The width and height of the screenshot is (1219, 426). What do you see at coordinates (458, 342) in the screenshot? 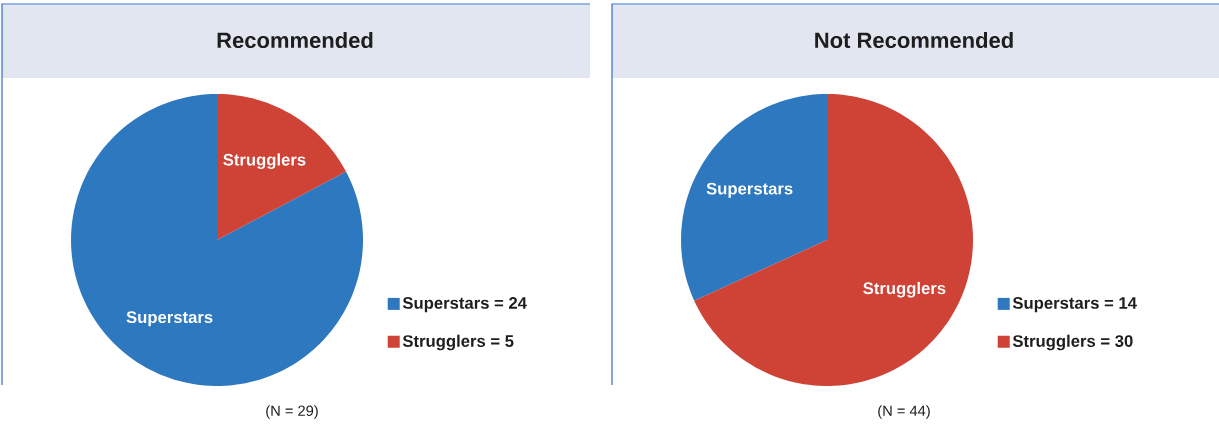
I see `legend-label: Strugglers = 5` at bounding box center [458, 342].